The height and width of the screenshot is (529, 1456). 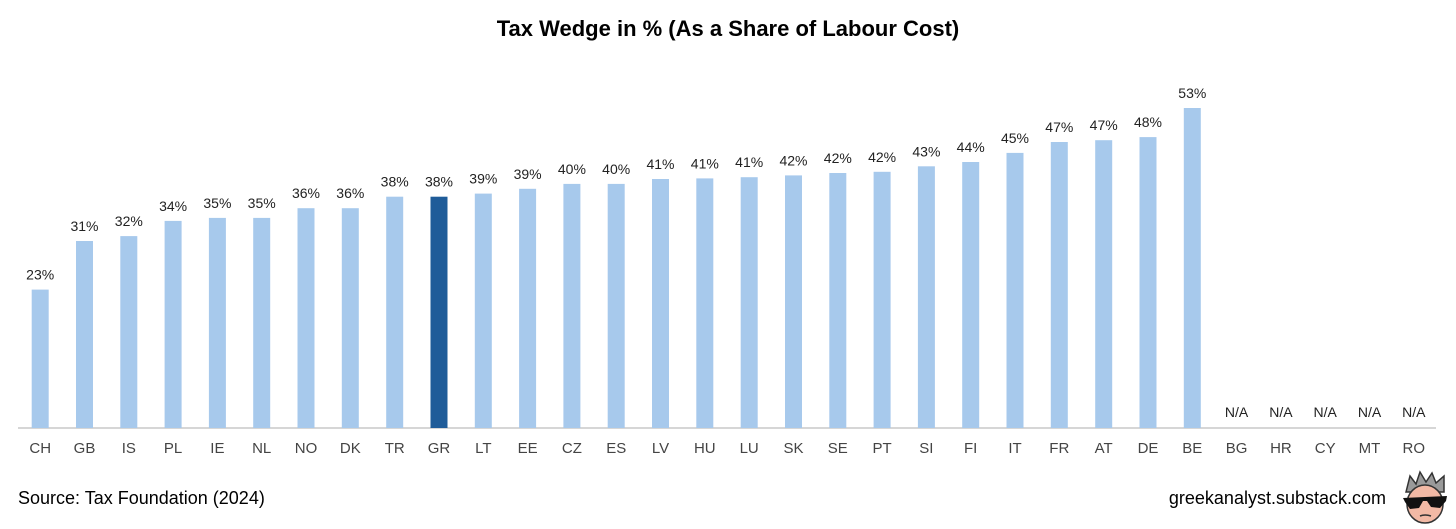 I want to click on bar-no, so click(x=306, y=318).